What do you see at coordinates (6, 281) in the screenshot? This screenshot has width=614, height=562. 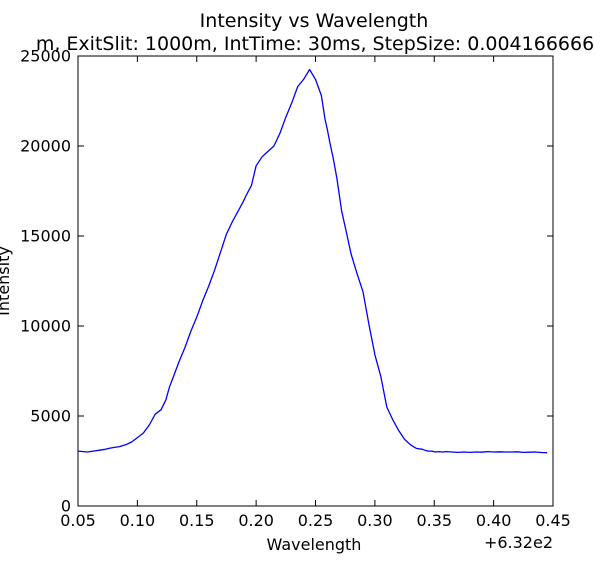 I see `y-axis-label: Intensity` at bounding box center [6, 281].